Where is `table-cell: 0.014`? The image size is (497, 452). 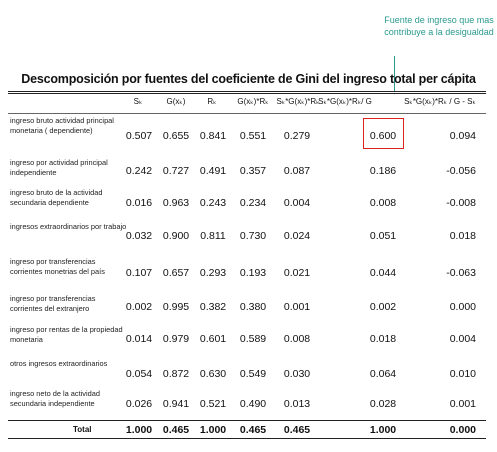 table-cell: 0.014 is located at coordinates (139, 339).